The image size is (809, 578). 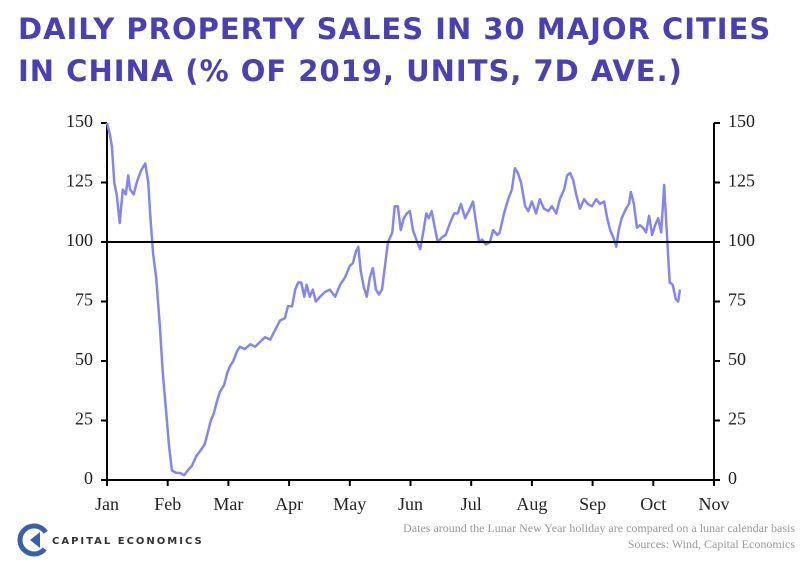 I want to click on x-tick-label: Jun, so click(x=410, y=504).